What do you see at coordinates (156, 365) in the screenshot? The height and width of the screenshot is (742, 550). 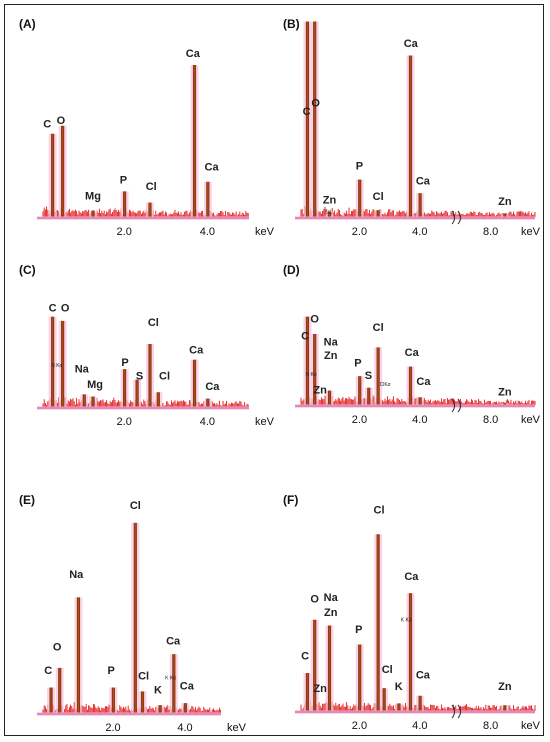 I see `spectrum-plot: 2.0 4.0 keV C O N Kα Na Mg PS Cl Cl Ca Ca` at bounding box center [156, 365].